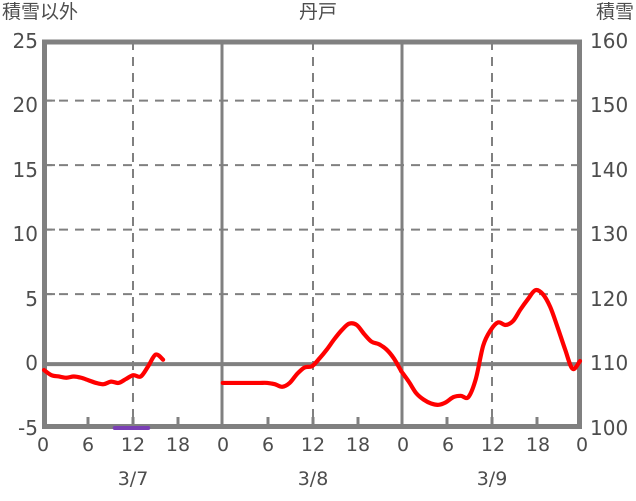 Image resolution: width=636 pixels, height=501 pixels. I want to click on left-tick-neg5: -5, so click(28, 428).